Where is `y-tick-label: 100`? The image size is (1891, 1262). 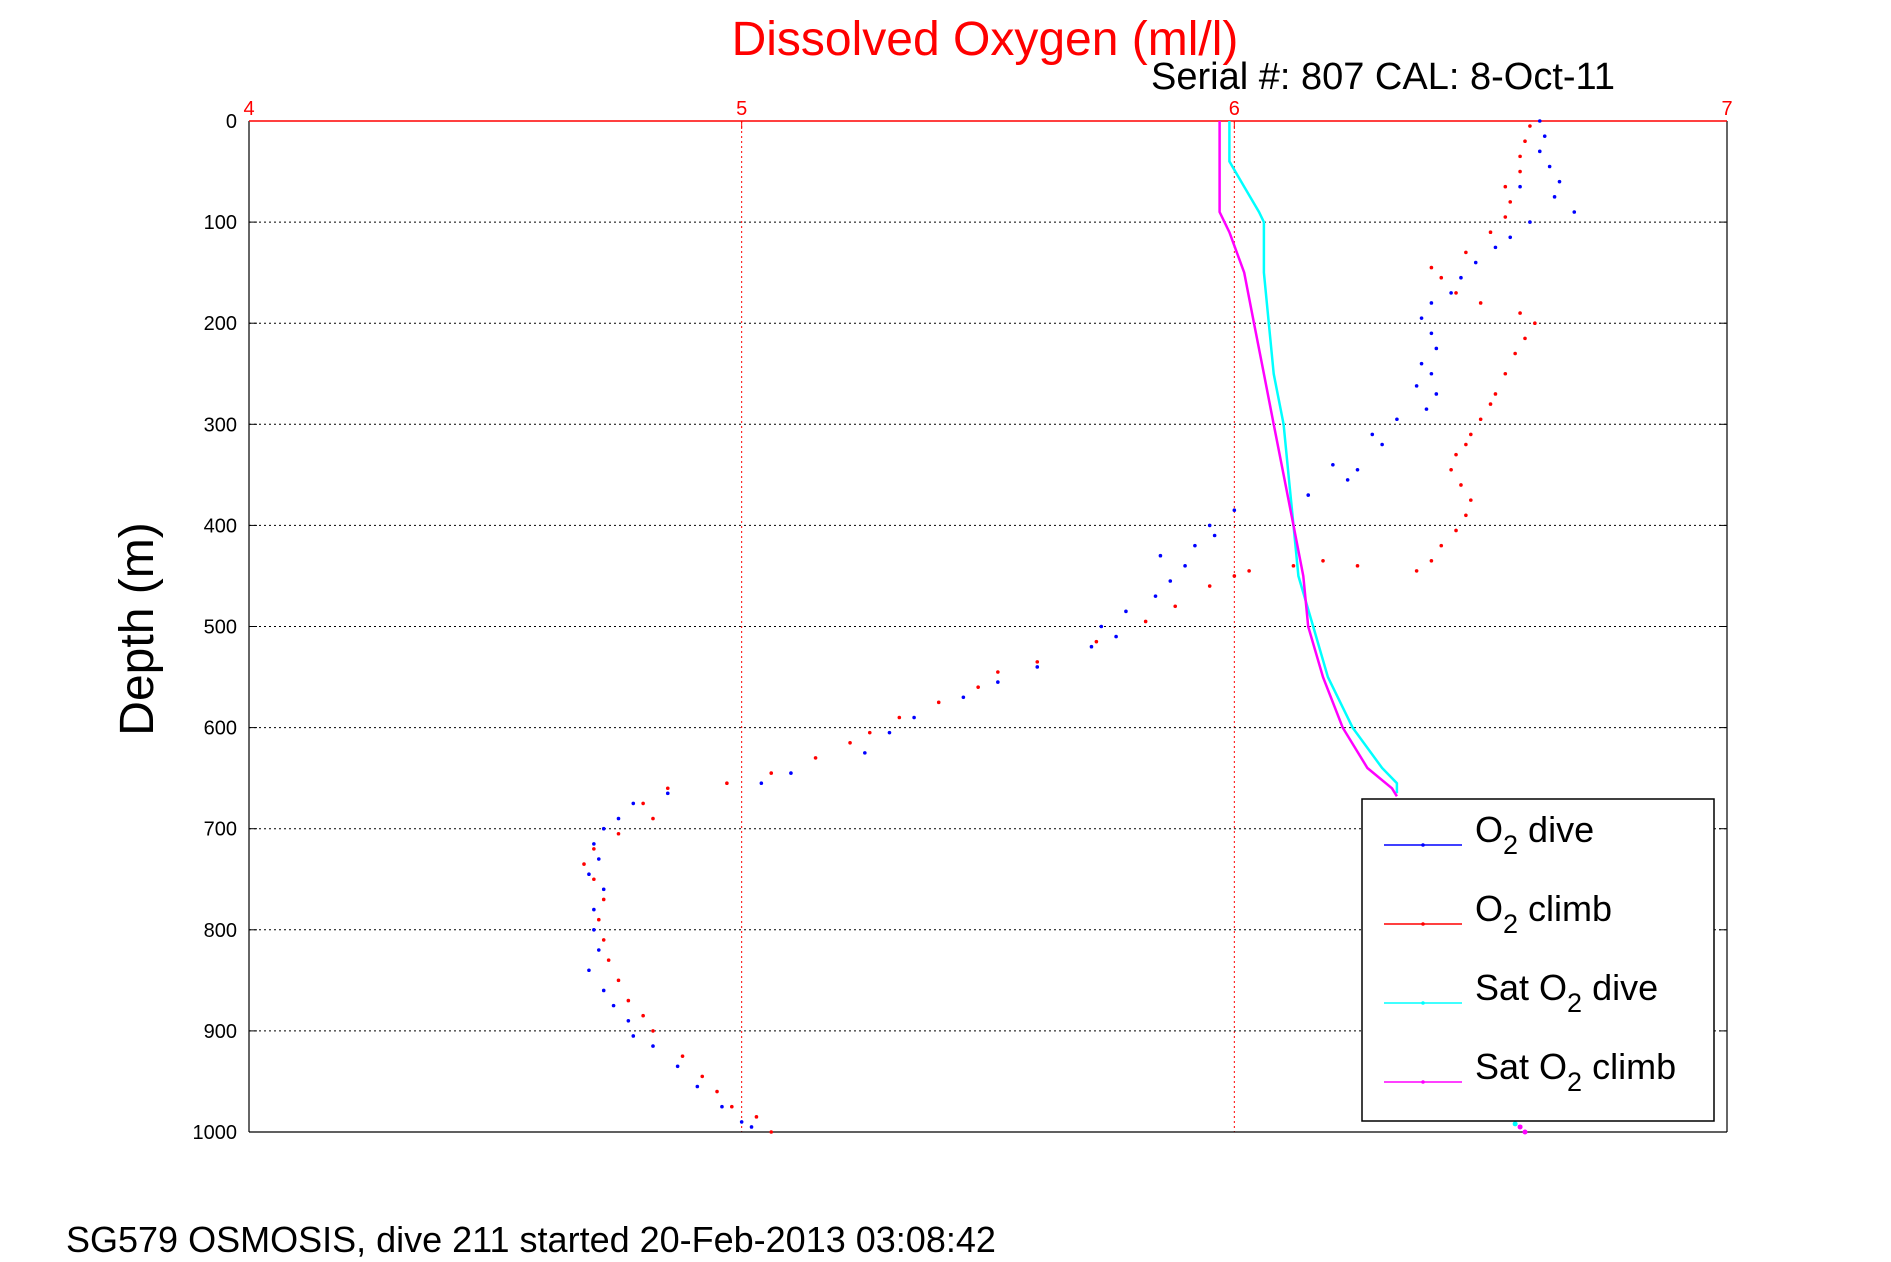 y-tick-label: 100 is located at coordinates (220, 223).